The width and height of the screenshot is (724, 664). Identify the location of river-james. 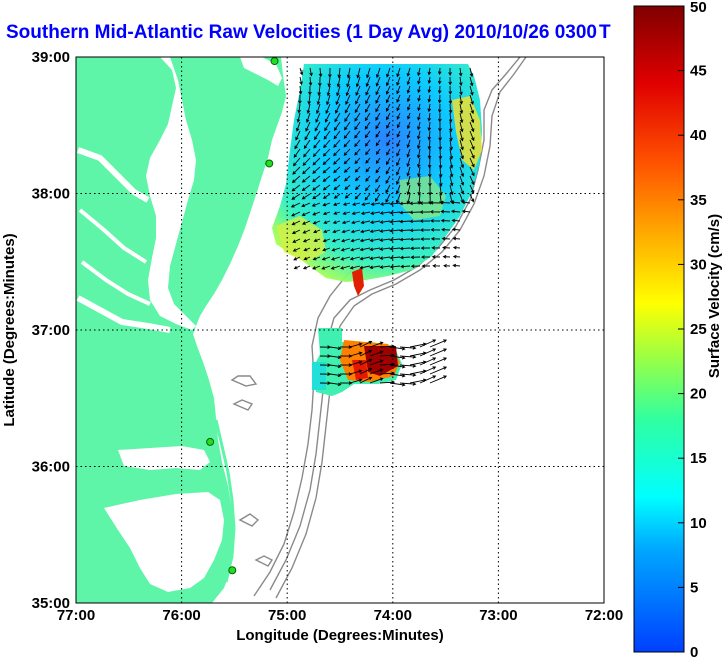
(123, 314).